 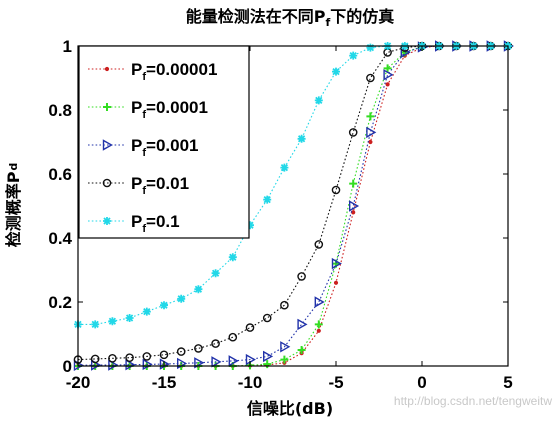 What do you see at coordinates (160, 185) in the screenshot?
I see `legend-label: Pf=0.01` at bounding box center [160, 185].